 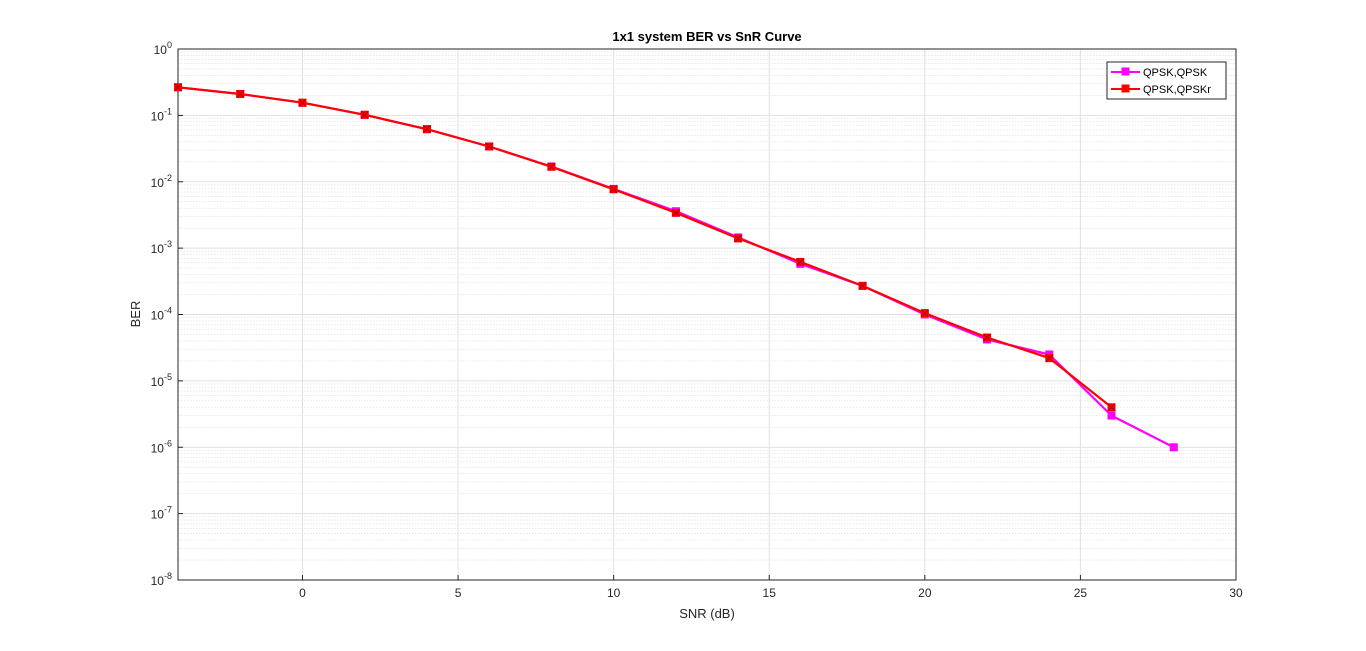 I want to click on legend-label-series-2: QPSK,QPSKr, so click(x=1177, y=90).